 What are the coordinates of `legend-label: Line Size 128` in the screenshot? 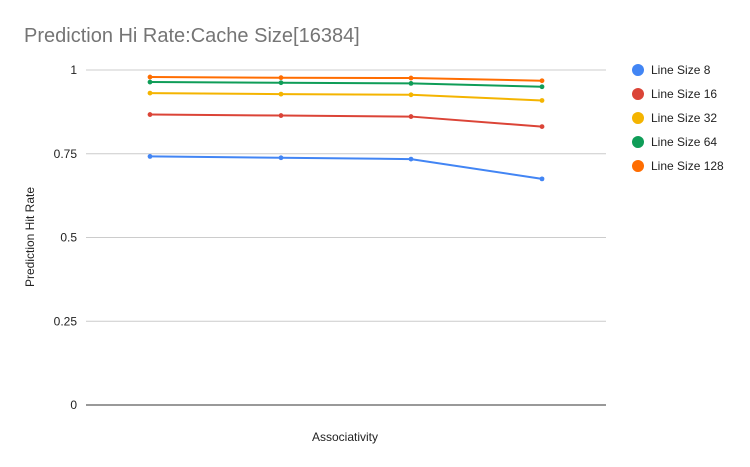 It's located at (687, 166).